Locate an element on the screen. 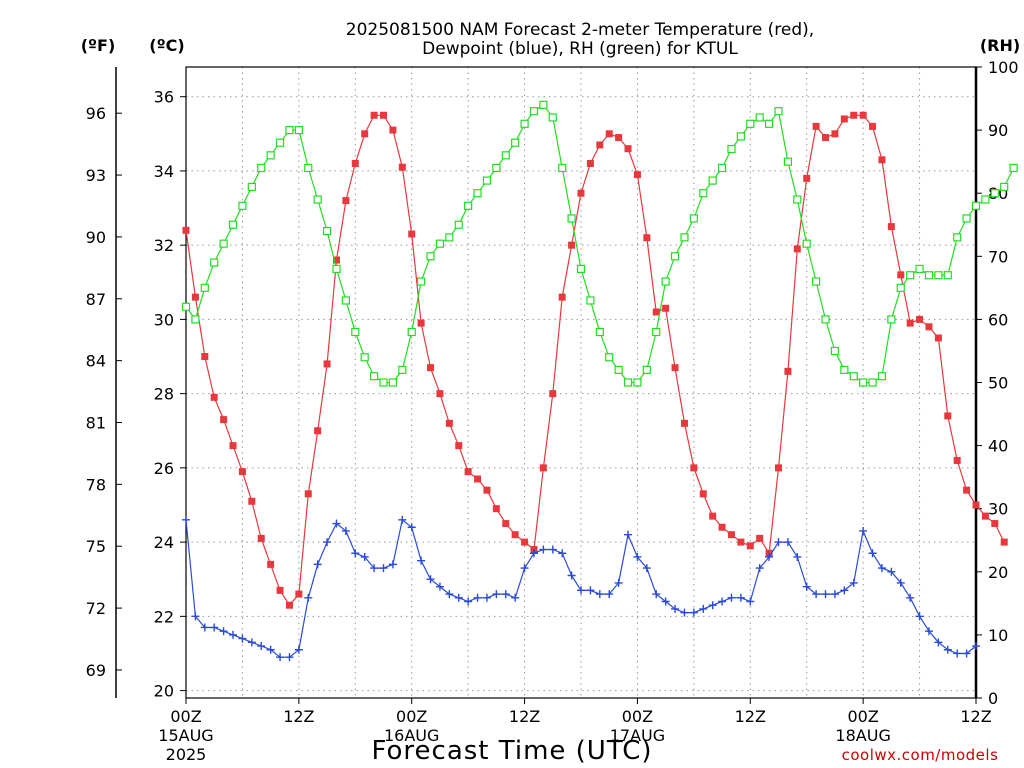 The image size is (1024, 768). x-axis-title: Forecast Time (UTC) is located at coordinates (511, 751).